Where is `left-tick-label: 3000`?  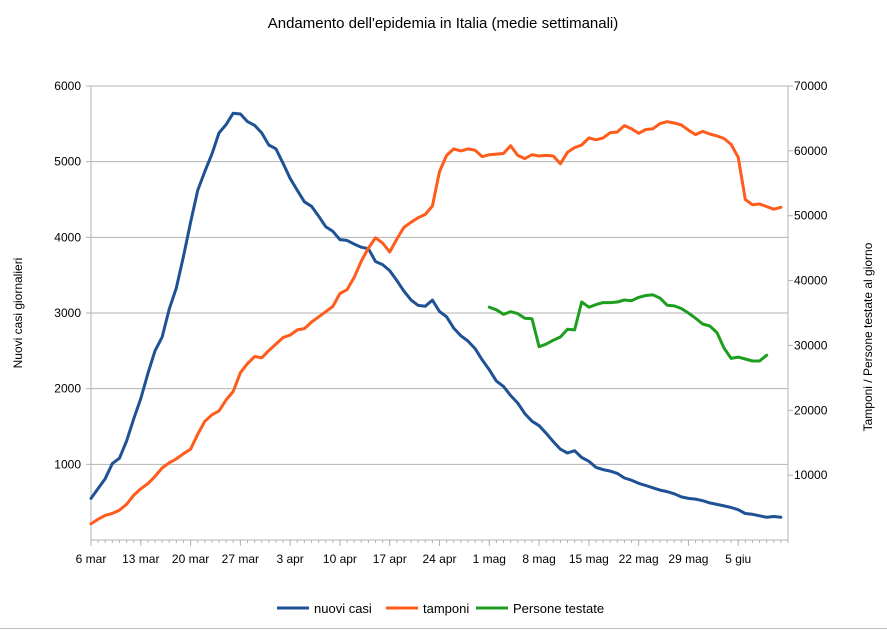
left-tick-label: 3000 is located at coordinates (67, 313).